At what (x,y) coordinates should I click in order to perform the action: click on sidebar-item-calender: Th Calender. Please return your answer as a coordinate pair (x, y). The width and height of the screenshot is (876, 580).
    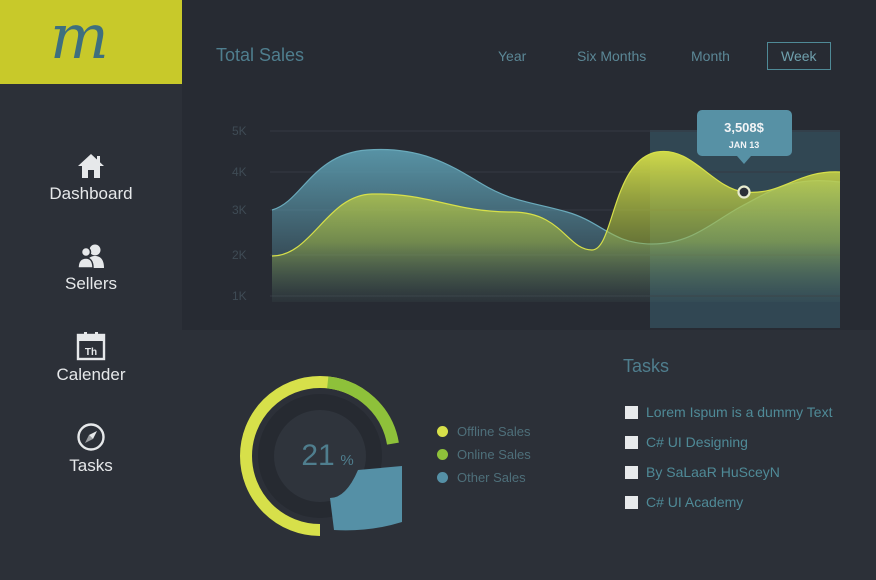
    Looking at the image, I should click on (91, 358).